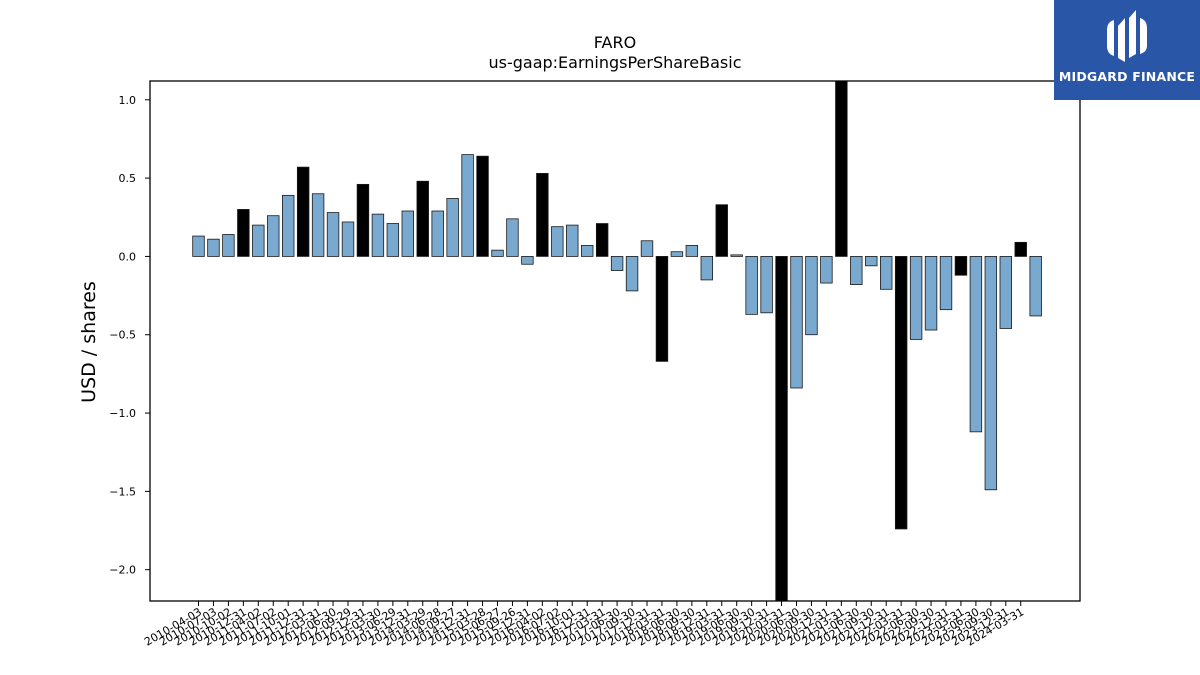 The image size is (1200, 675). I want to click on y-tick-label-5: −1.5, so click(122, 491).